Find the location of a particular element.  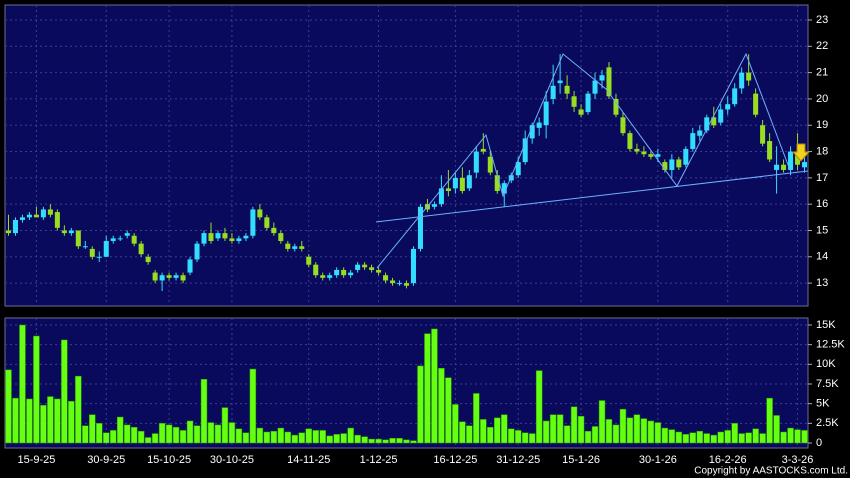

y-tick-label: 20 is located at coordinates (822, 99).